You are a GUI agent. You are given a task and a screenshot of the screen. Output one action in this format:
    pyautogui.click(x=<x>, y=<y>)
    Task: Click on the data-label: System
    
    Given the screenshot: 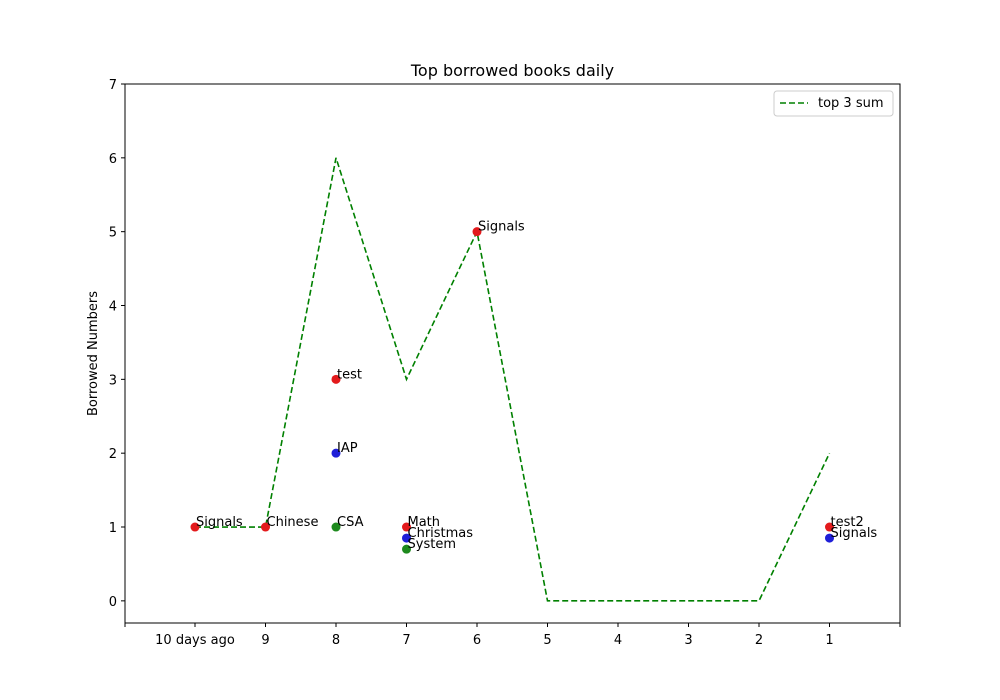 What is the action you would take?
    pyautogui.click(x=432, y=544)
    